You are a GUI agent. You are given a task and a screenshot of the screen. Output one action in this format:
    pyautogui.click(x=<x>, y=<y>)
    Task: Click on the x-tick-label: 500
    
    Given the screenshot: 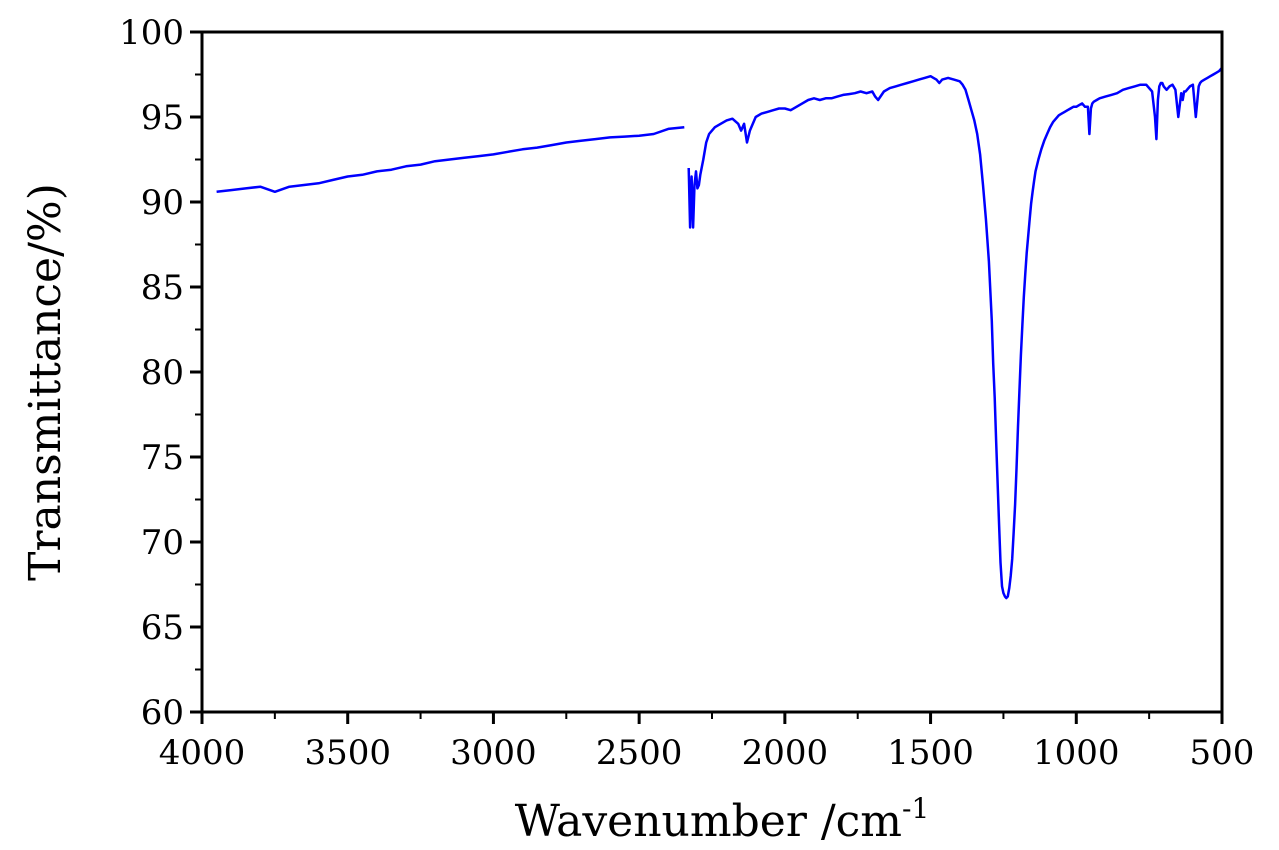 What is the action you would take?
    pyautogui.click(x=1222, y=753)
    